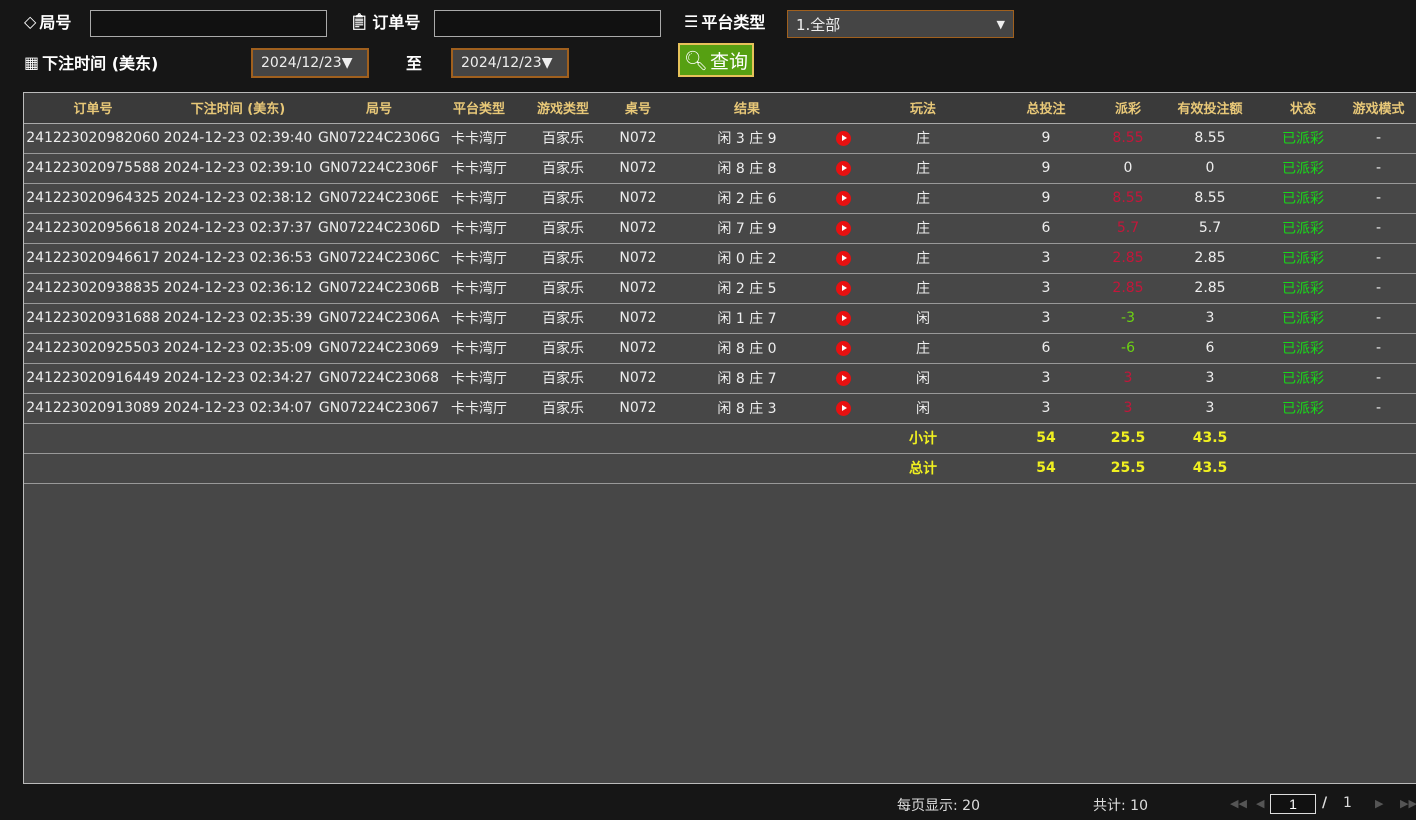 The height and width of the screenshot is (820, 1416). Describe the element at coordinates (238, 288) in the screenshot. I see `cell: 2024-12-23 02:36:12` at that location.